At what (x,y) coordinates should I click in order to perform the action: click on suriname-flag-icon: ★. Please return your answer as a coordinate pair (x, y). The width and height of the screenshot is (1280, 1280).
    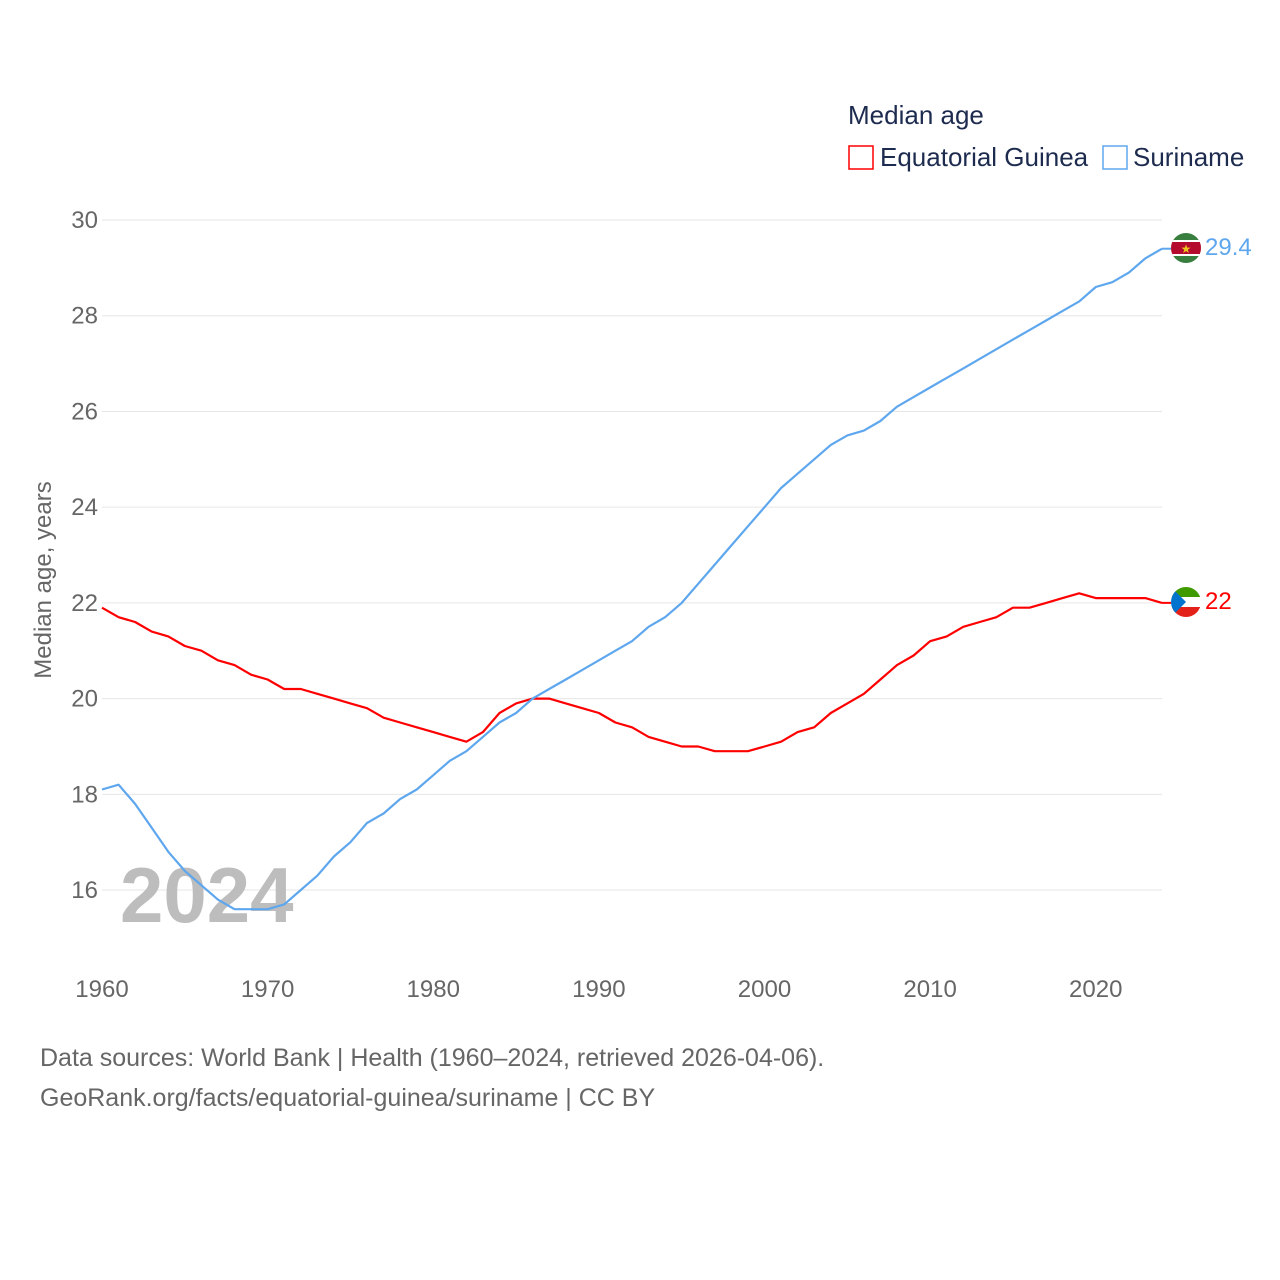
    Looking at the image, I should click on (1186, 248).